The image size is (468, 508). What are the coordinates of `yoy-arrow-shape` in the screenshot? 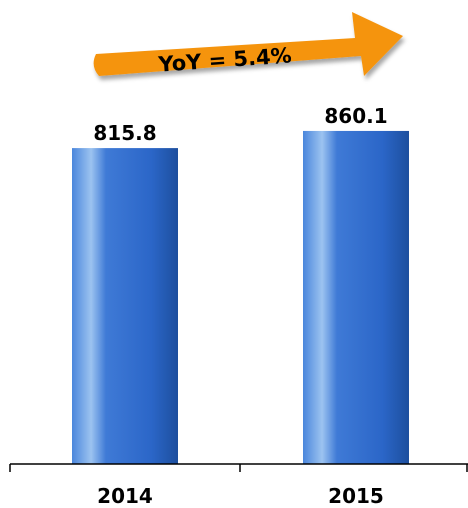 It's located at (248, 44).